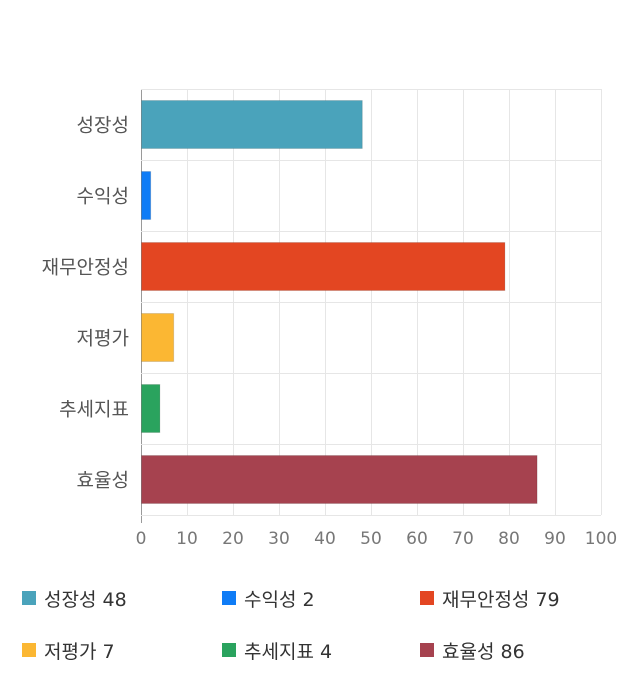  Describe the element at coordinates (103, 339) in the screenshot. I see `category-label: 저평가` at that location.